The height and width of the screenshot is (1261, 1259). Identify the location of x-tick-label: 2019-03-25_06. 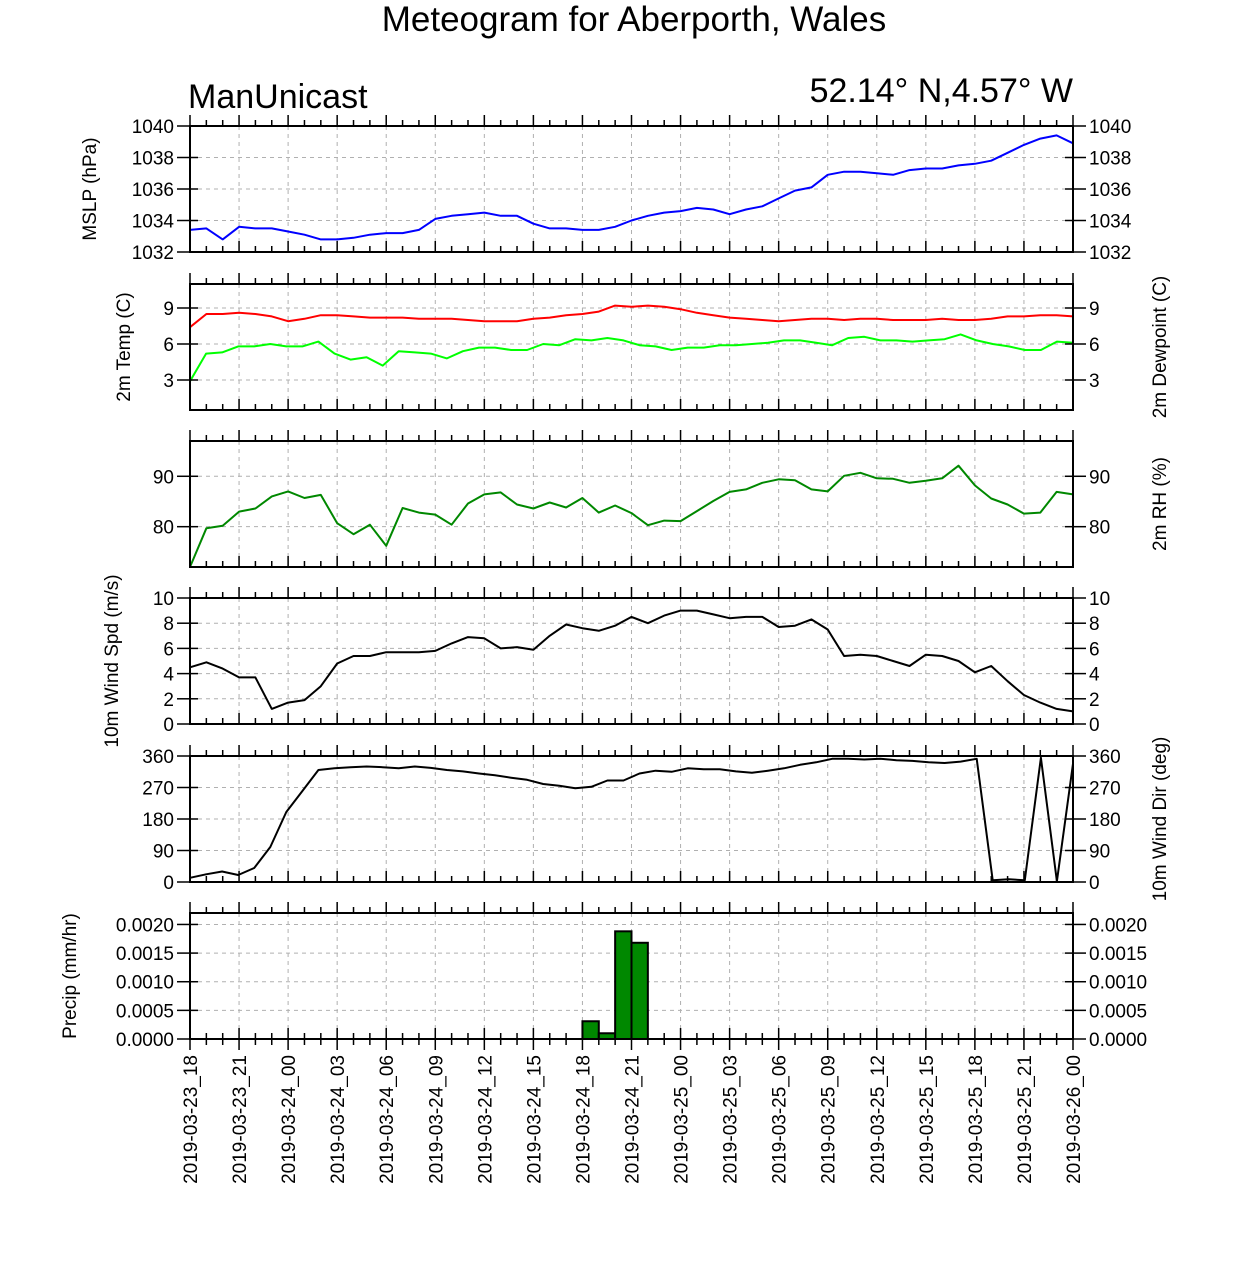
(780, 1119).